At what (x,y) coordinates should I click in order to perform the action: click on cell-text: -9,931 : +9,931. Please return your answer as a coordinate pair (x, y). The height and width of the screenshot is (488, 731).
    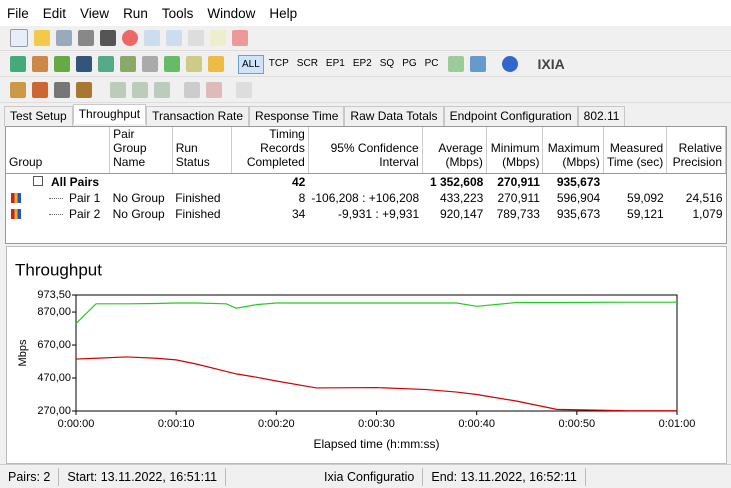
    Looking at the image, I should click on (379, 214).